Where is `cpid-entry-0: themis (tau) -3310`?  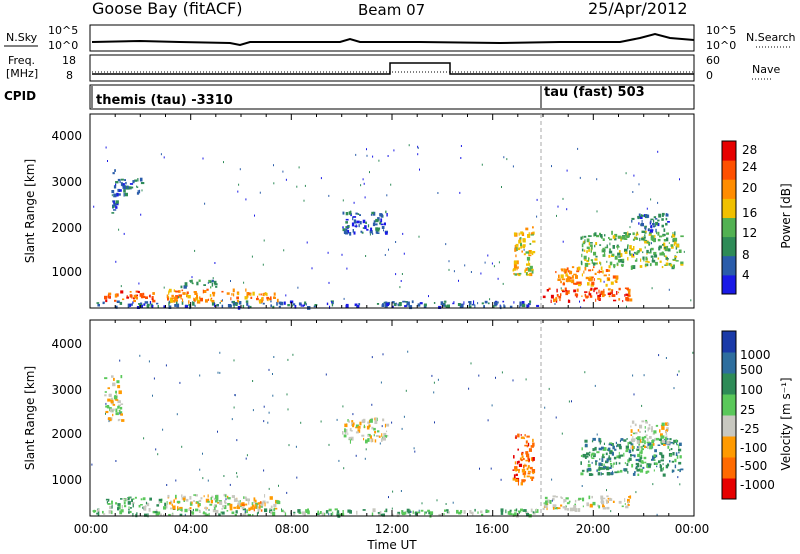 cpid-entry-0: themis (tau) -3310 is located at coordinates (164, 100).